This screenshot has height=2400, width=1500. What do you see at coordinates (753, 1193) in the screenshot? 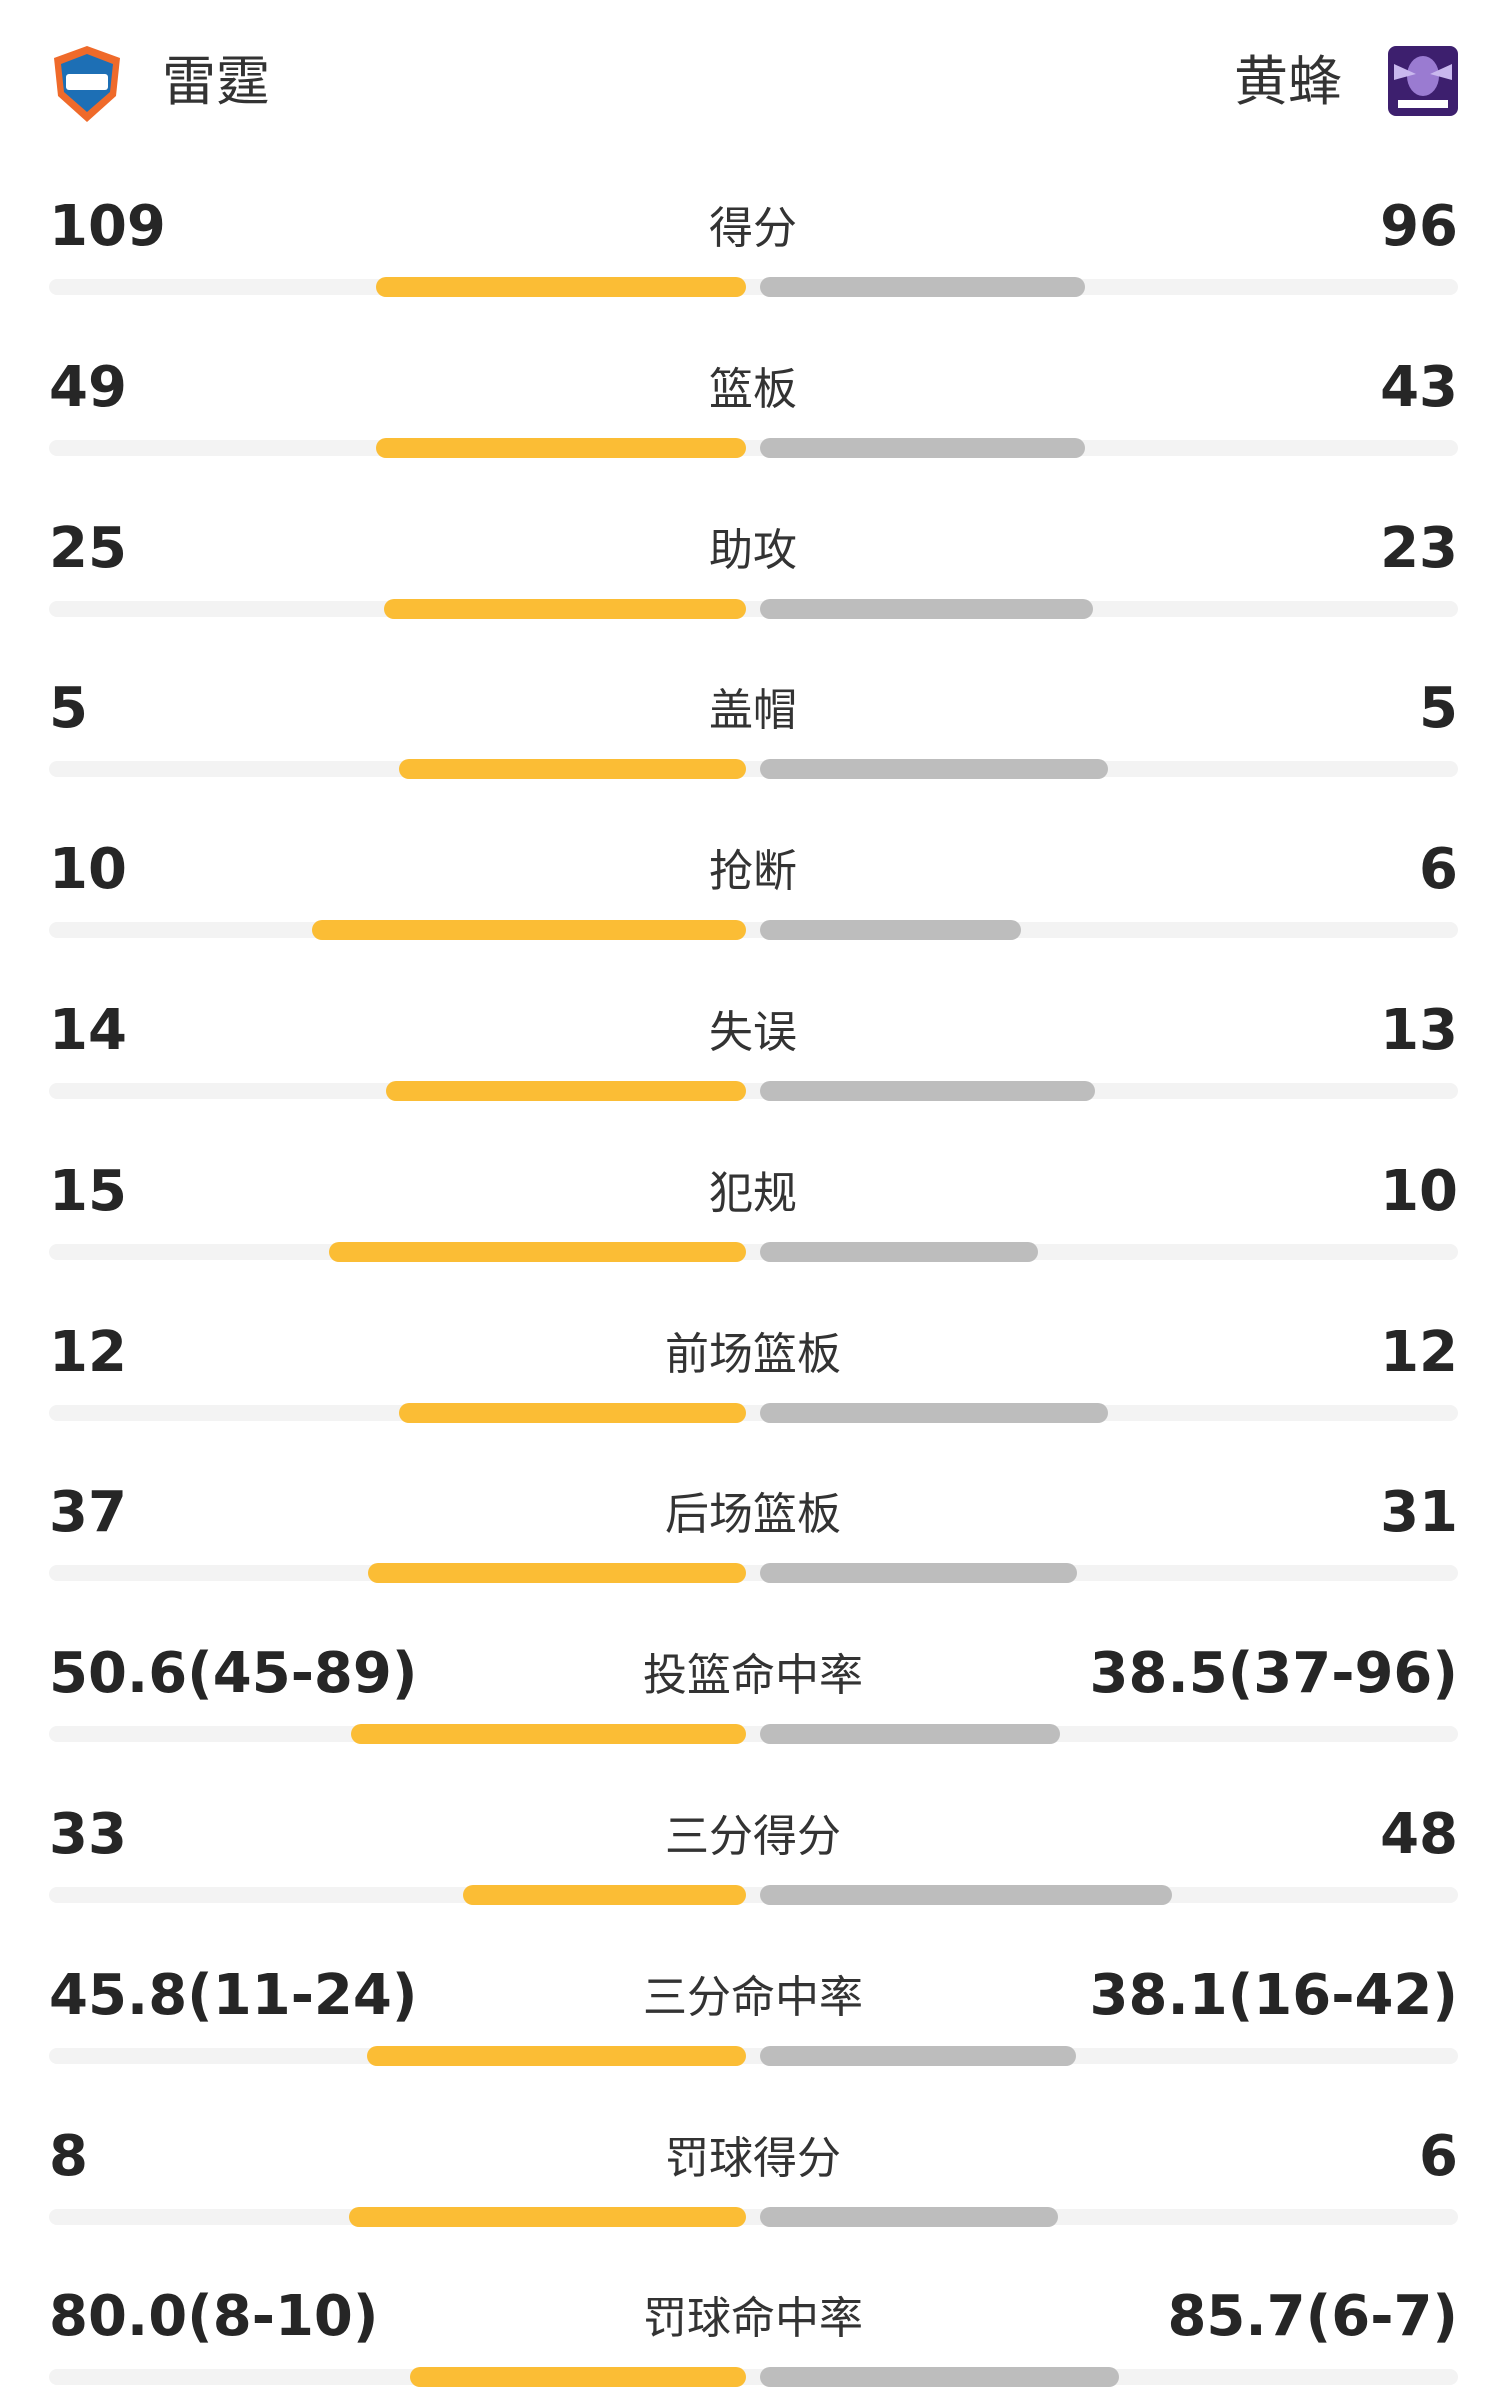
I see `stat-label: 犯规` at bounding box center [753, 1193].